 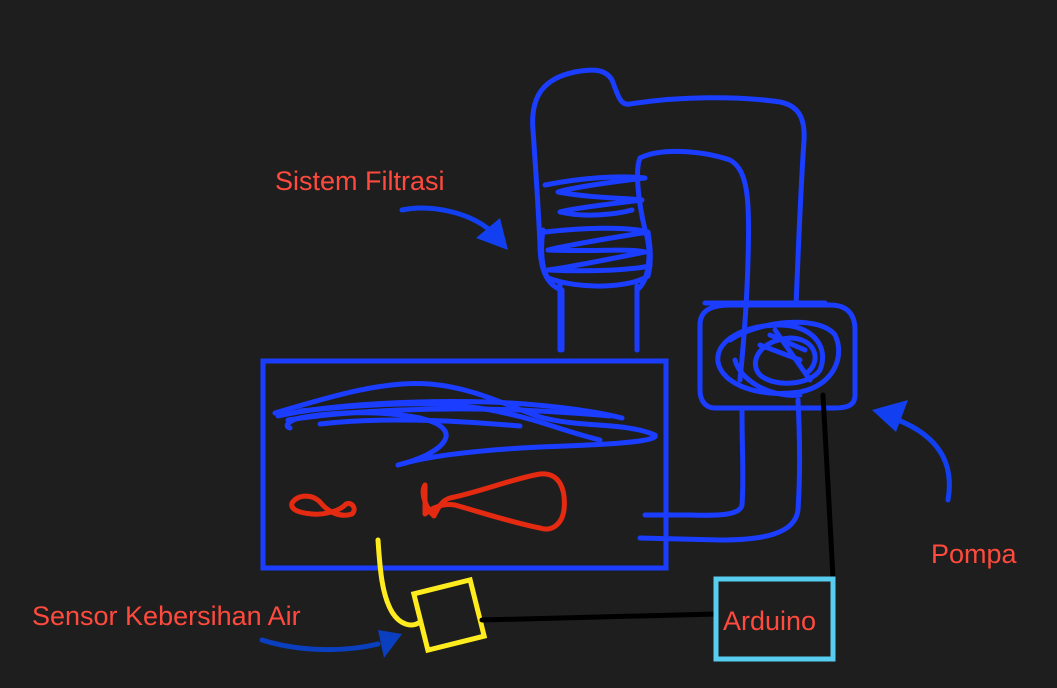 What do you see at coordinates (465, 424) in the screenshot?
I see `water-scribble` at bounding box center [465, 424].